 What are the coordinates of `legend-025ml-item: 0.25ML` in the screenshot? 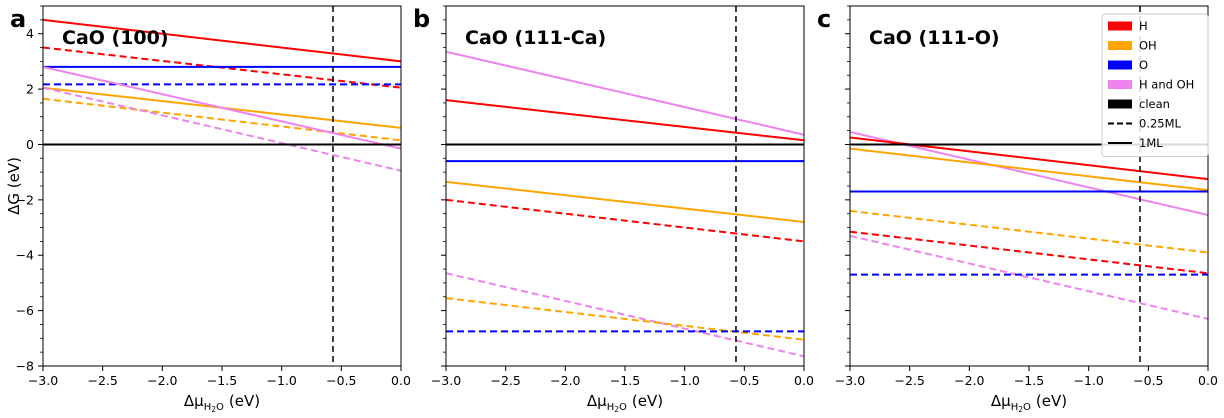 It's located at (1145, 124).